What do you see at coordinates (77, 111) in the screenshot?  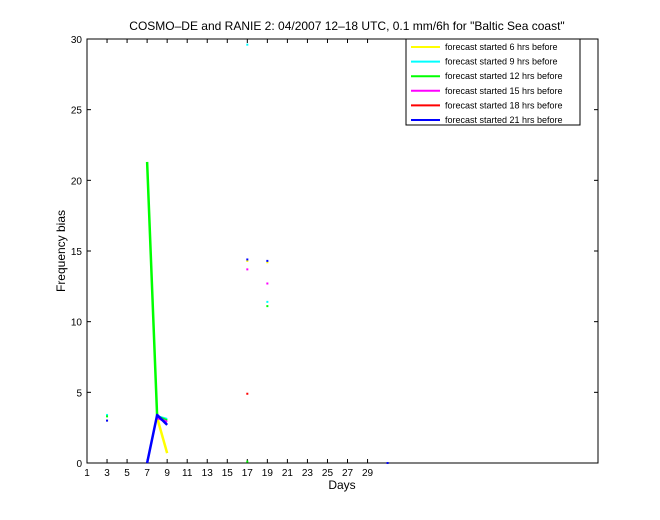 I see `y-tick-label: 25` at bounding box center [77, 111].